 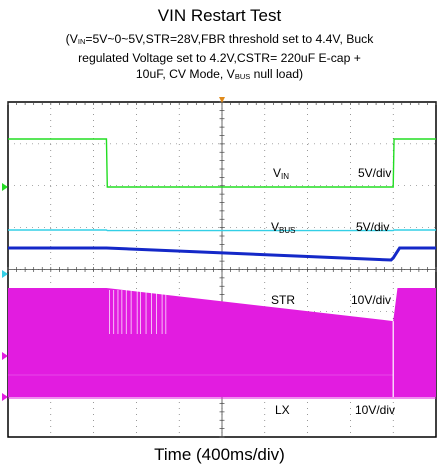 What do you see at coordinates (81, 41) in the screenshot?
I see `caption-line1-sub: IN` at bounding box center [81, 41].